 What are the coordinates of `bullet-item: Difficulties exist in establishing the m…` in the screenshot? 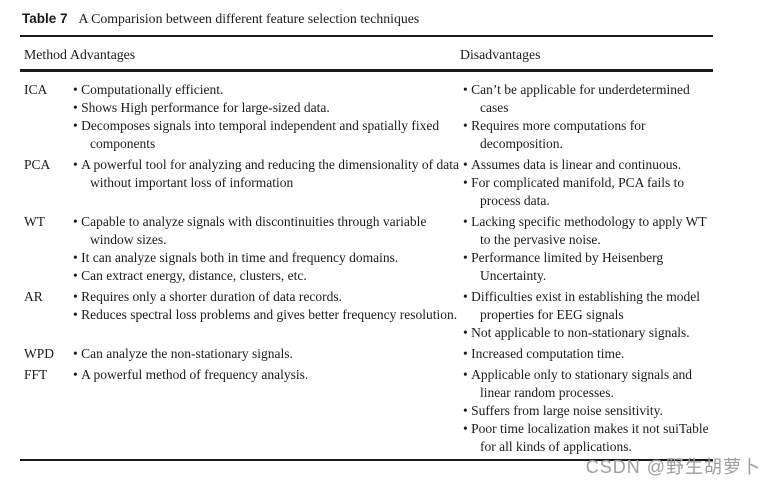 It's located at (586, 306).